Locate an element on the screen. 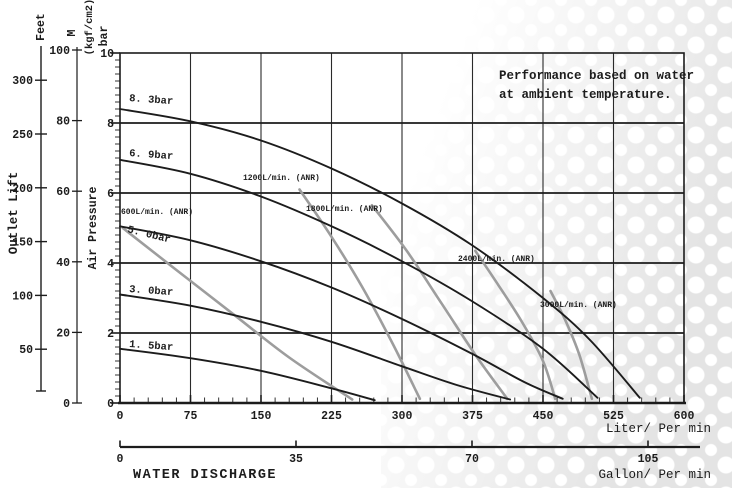 This screenshot has width=732, height=488. pressure-curve-label-1.5: 1. 5bar is located at coordinates (151, 346).